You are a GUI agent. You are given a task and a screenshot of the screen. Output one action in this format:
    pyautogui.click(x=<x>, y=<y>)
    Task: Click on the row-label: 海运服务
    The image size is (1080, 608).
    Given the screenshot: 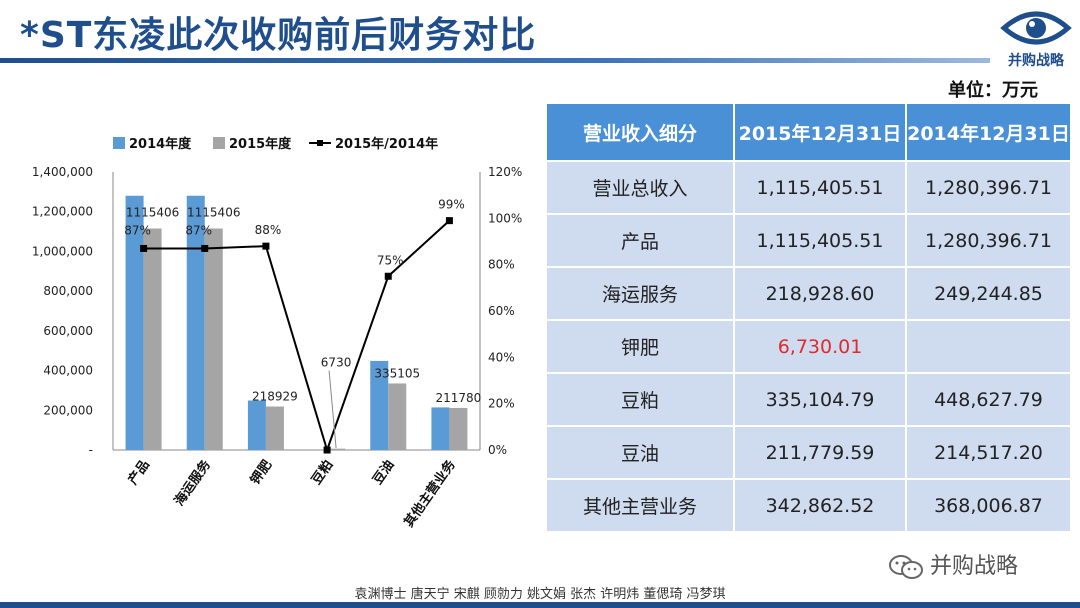 What is the action you would take?
    pyautogui.click(x=641, y=294)
    